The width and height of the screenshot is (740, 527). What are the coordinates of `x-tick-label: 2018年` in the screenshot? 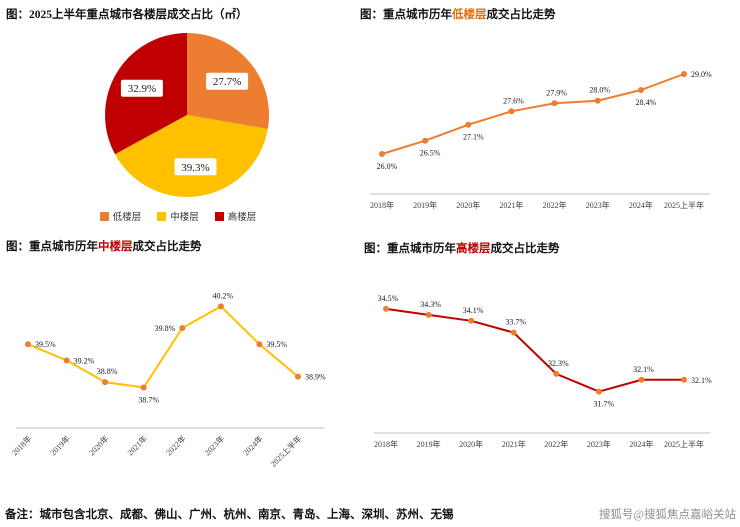 It's located at (386, 444).